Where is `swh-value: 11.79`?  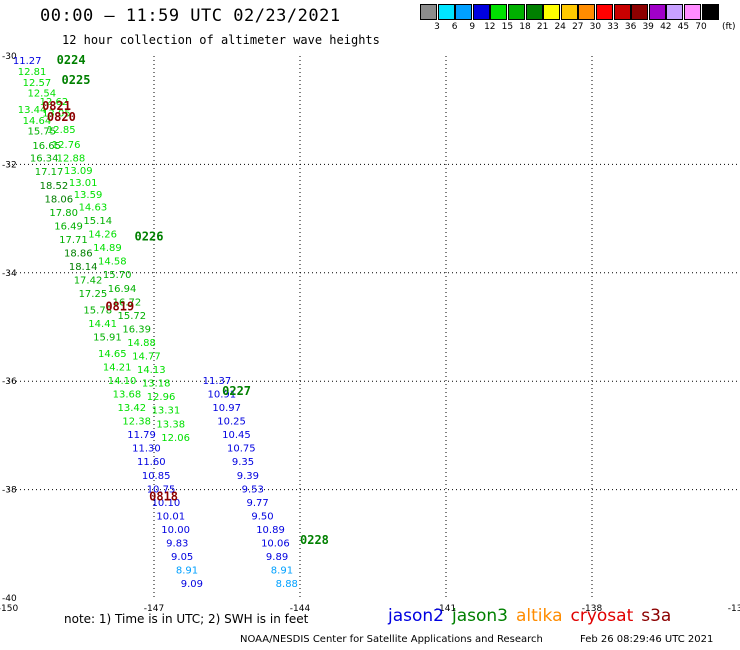 swh-value: 11.79 is located at coordinates (141, 435).